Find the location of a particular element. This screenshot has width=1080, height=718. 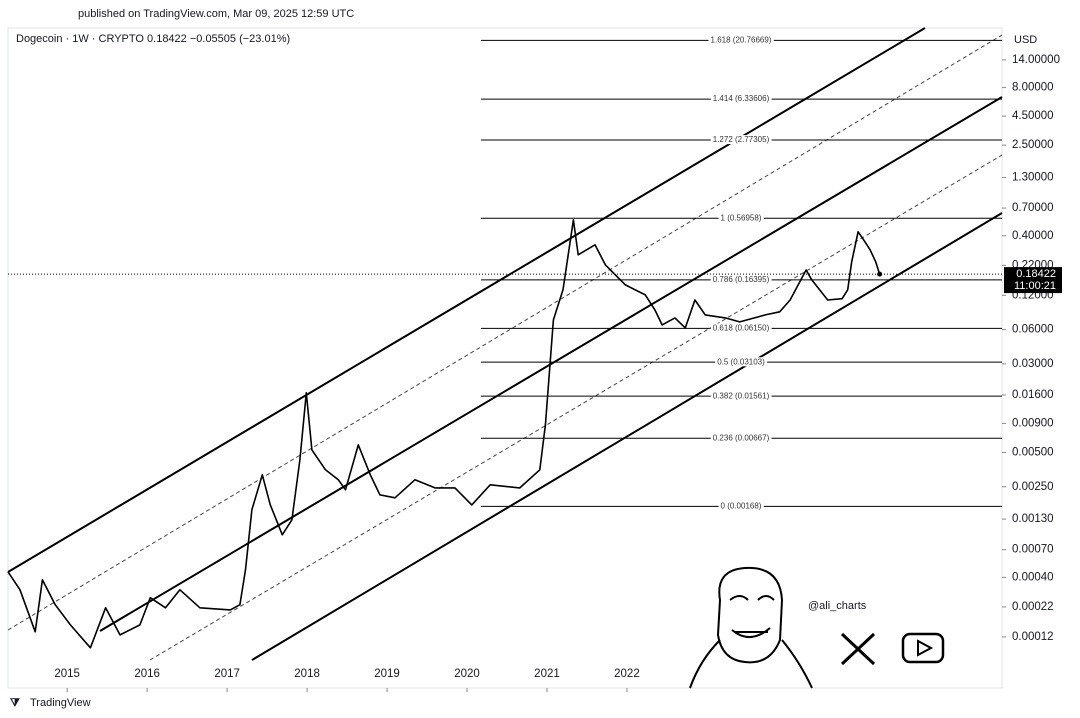

y-tick-label: 0.00130 is located at coordinates (1033, 519).